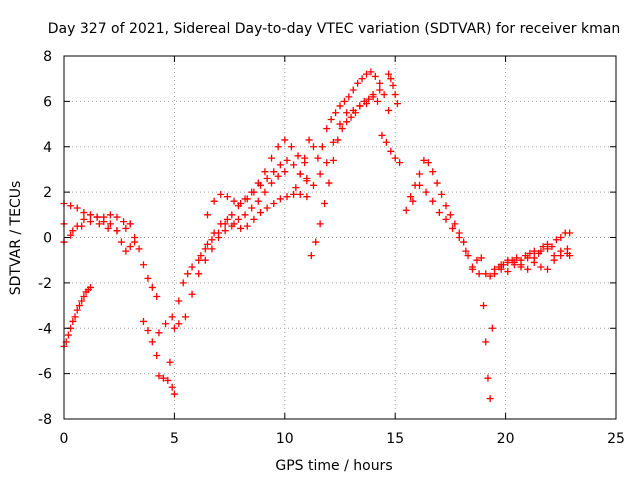  Describe the element at coordinates (47, 193) in the screenshot. I see `y-tick-label: 2` at that location.